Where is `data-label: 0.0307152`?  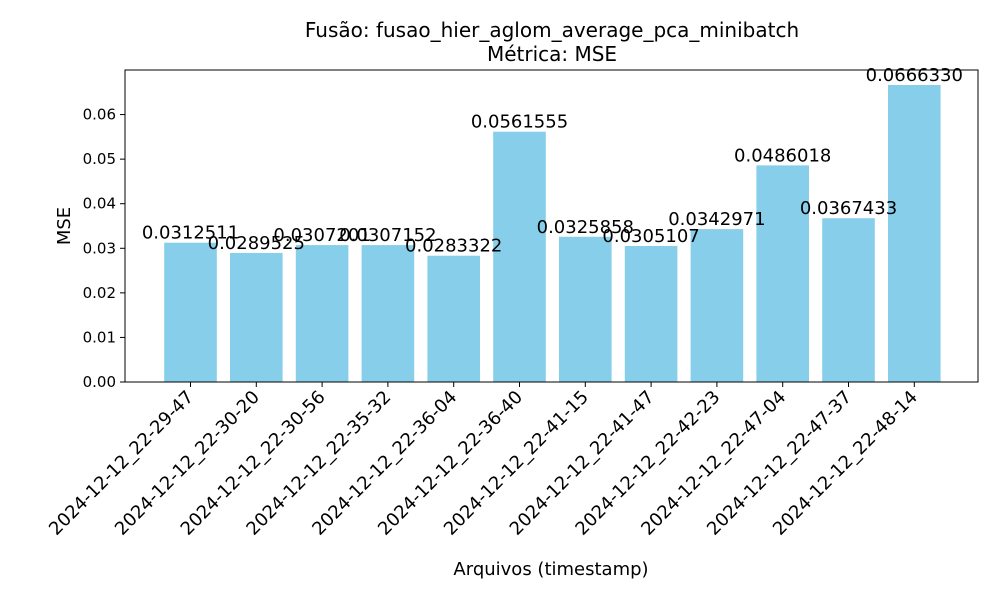 data-label: 0.0307152 is located at coordinates (387, 235).